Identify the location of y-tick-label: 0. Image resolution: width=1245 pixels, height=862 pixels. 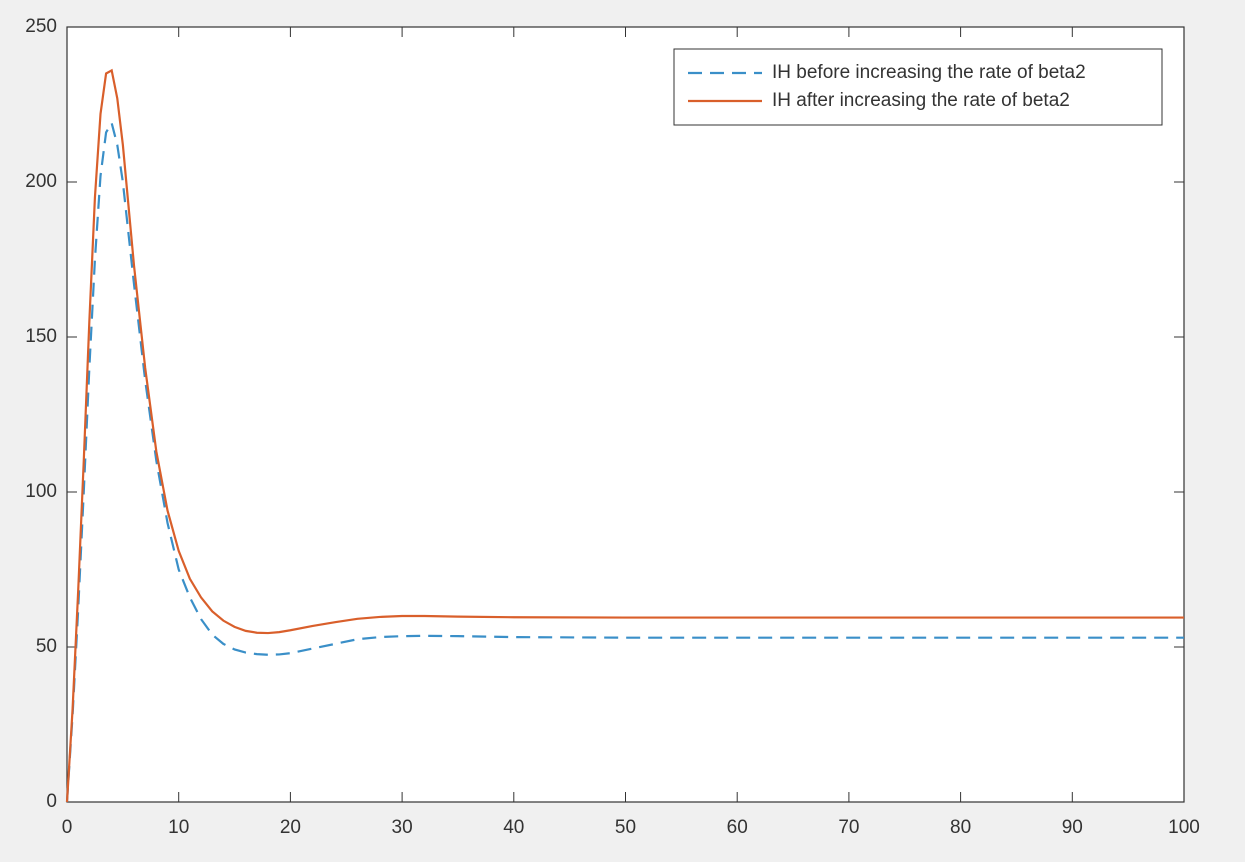
(51, 801).